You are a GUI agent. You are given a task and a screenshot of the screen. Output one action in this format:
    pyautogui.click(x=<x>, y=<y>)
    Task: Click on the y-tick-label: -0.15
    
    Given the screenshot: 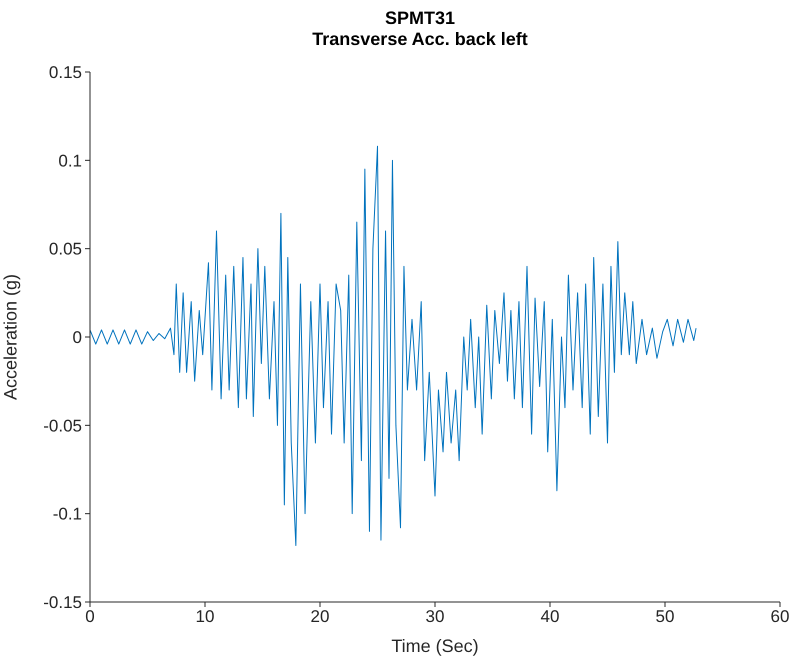 What is the action you would take?
    pyautogui.click(x=62, y=602)
    